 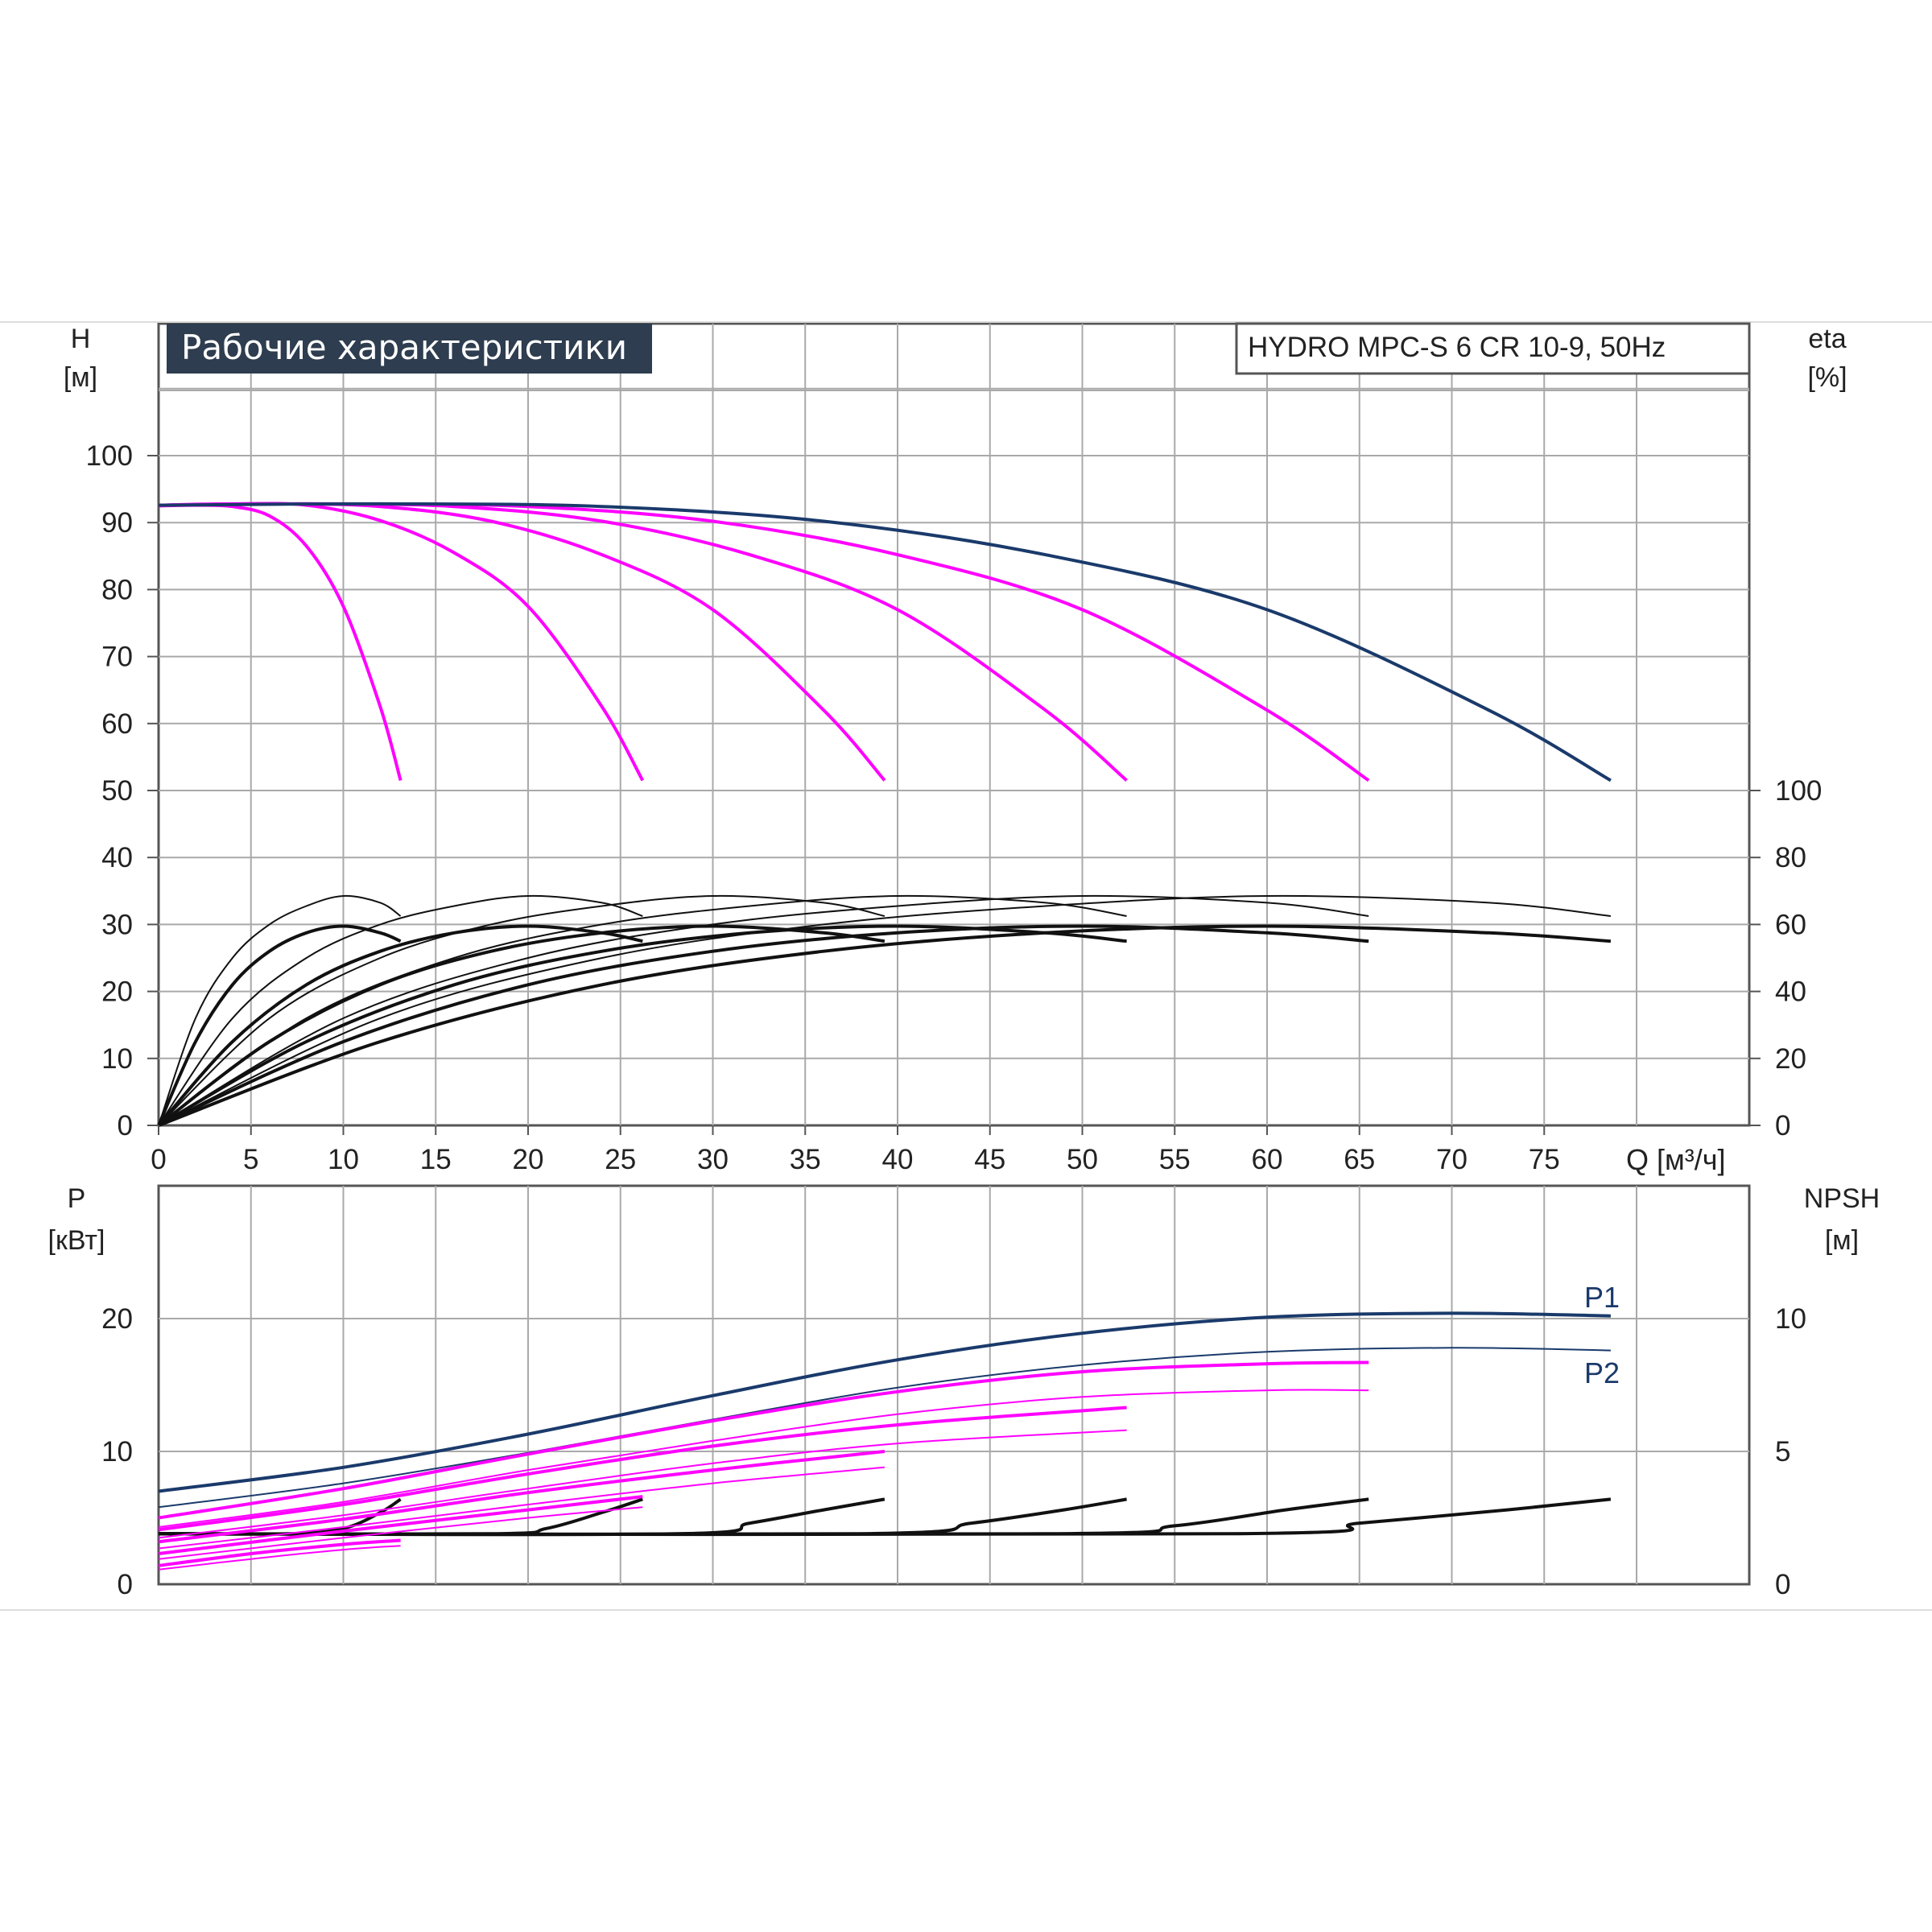 I want to click on x-tick-label: 50, so click(x=1082, y=1159).